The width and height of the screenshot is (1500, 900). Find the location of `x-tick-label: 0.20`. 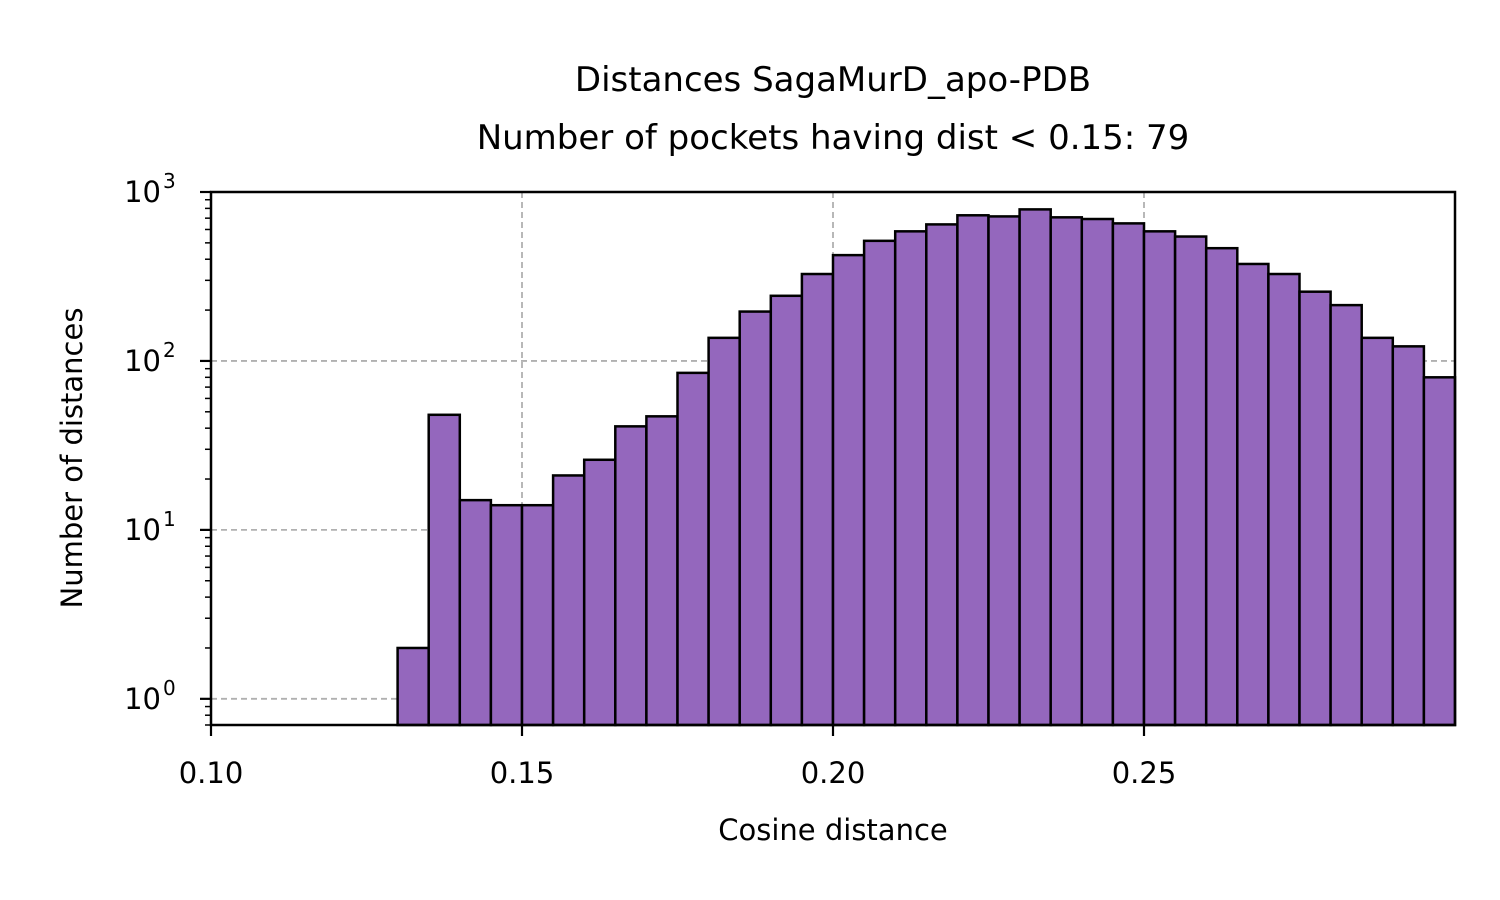

x-tick-label: 0.20 is located at coordinates (833, 773).